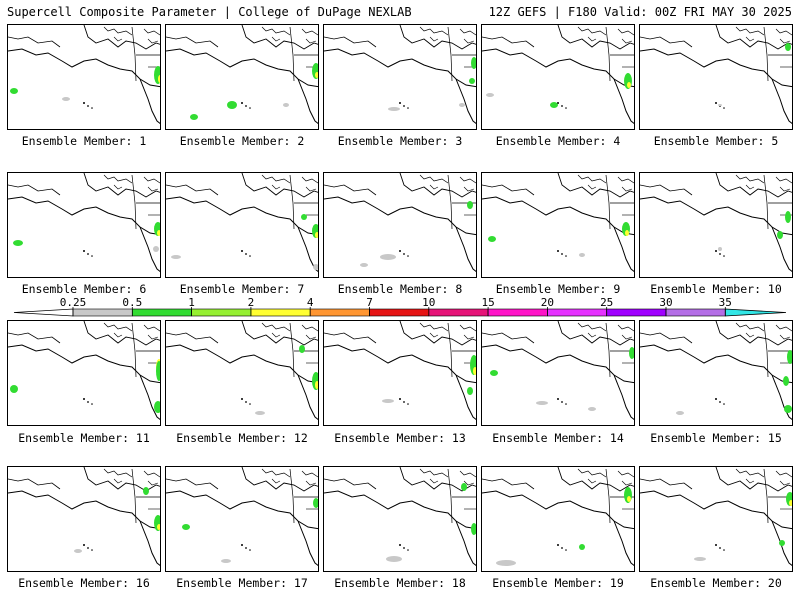 The image size is (800, 600). I want to click on colorbar-tick-label: 2, so click(251, 302).